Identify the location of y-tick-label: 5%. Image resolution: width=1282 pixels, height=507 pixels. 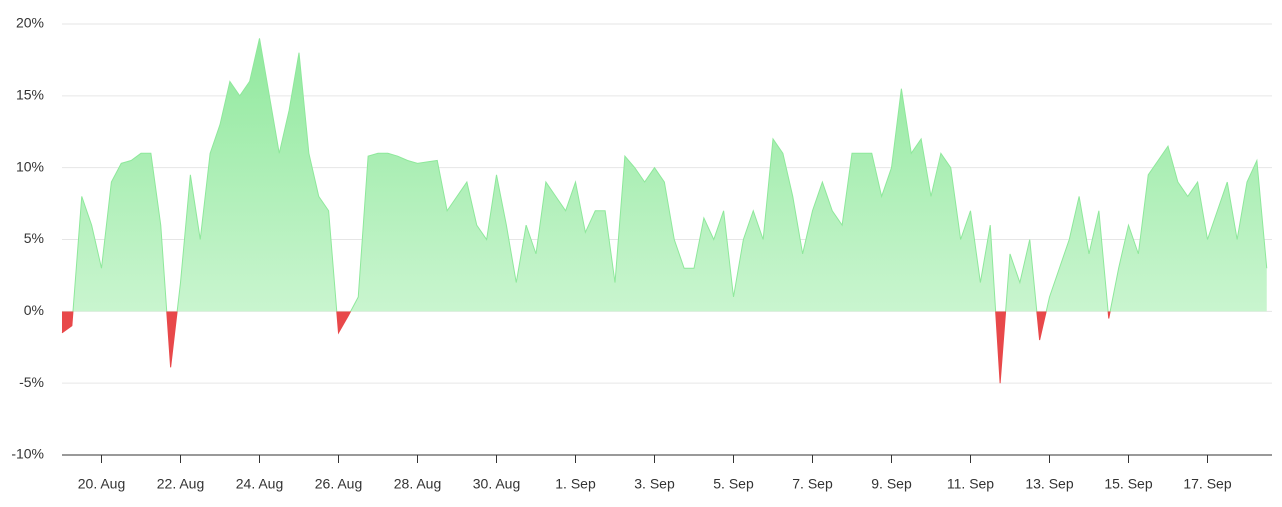
(34, 238).